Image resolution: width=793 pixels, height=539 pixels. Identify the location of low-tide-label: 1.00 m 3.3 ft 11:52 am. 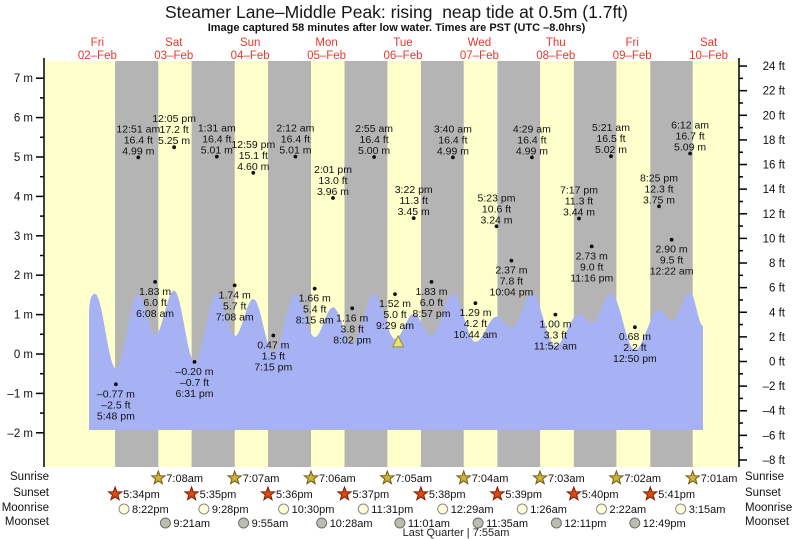
(555, 336).